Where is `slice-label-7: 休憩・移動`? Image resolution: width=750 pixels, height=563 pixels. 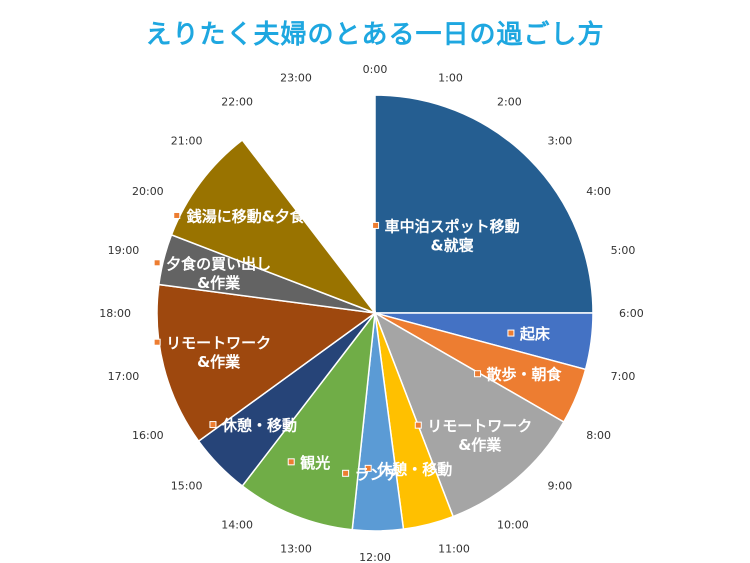
slice-label-7: 休憩・移動 is located at coordinates (253, 426).